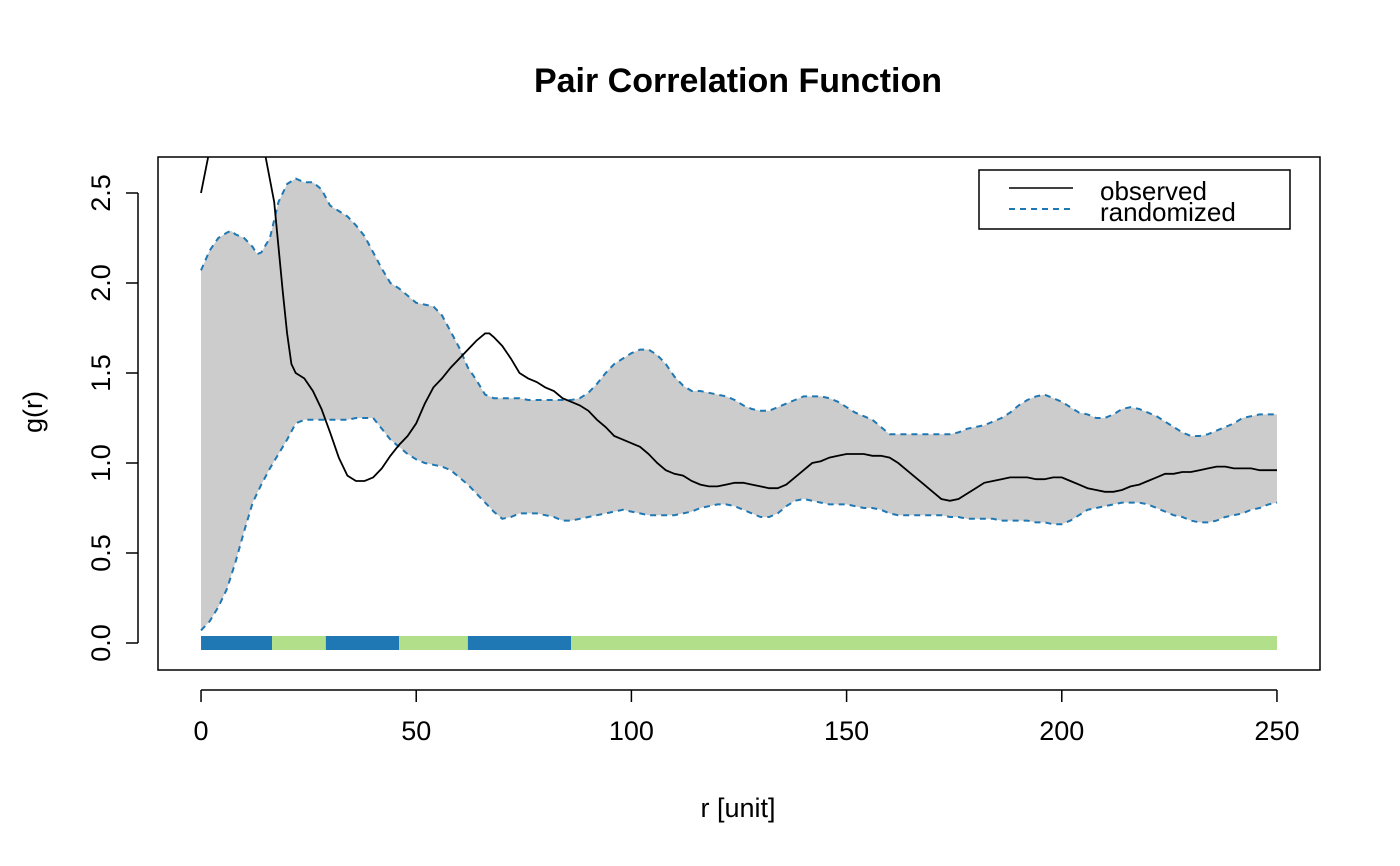 This screenshot has width=1400, height=866. Describe the element at coordinates (737, 808) in the screenshot. I see `x-axis-label: r [unit]` at that location.